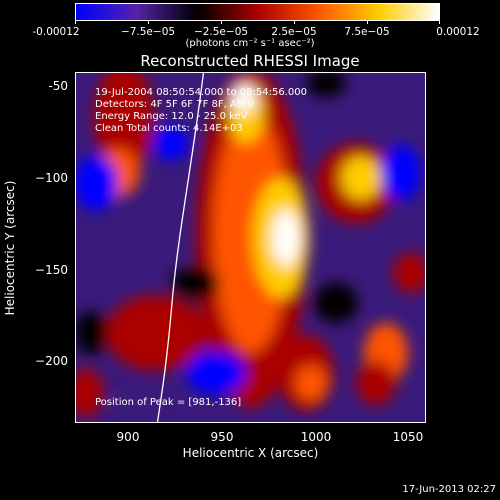 The height and width of the screenshot is (500, 500). What do you see at coordinates (201, 92) in the screenshot?
I see `time-annotation: 19-Jul-2004 08:50:54.000 to 08:54:56.000` at bounding box center [201, 92].